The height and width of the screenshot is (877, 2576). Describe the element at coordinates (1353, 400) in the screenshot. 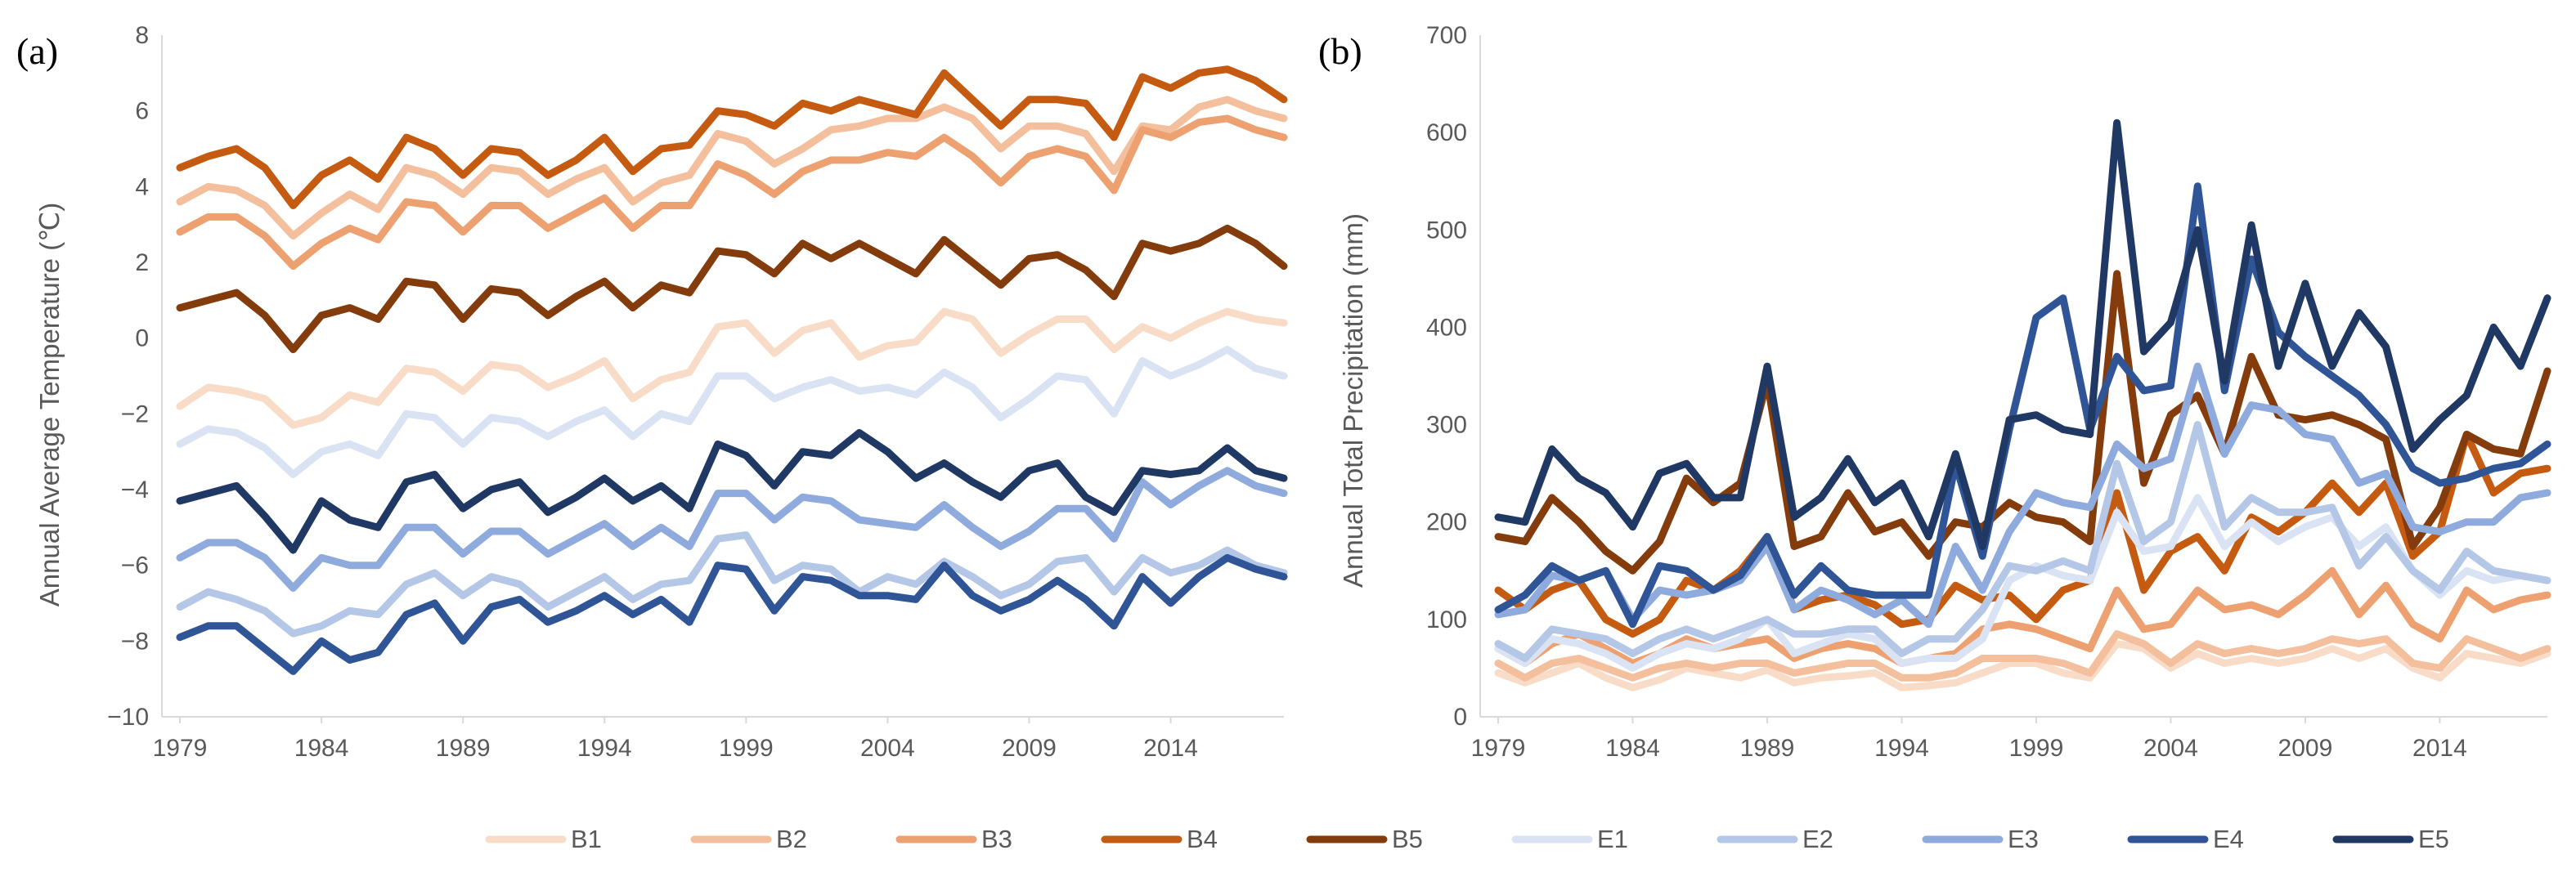

I see `panel-b-y-axis-title: Annual Total Precipitation (mm)` at that location.